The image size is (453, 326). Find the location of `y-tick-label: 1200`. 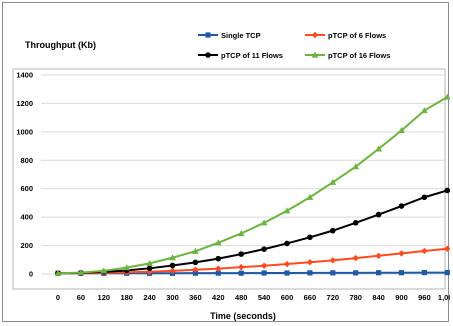

y-tick-label: 1200 is located at coordinates (24, 103).